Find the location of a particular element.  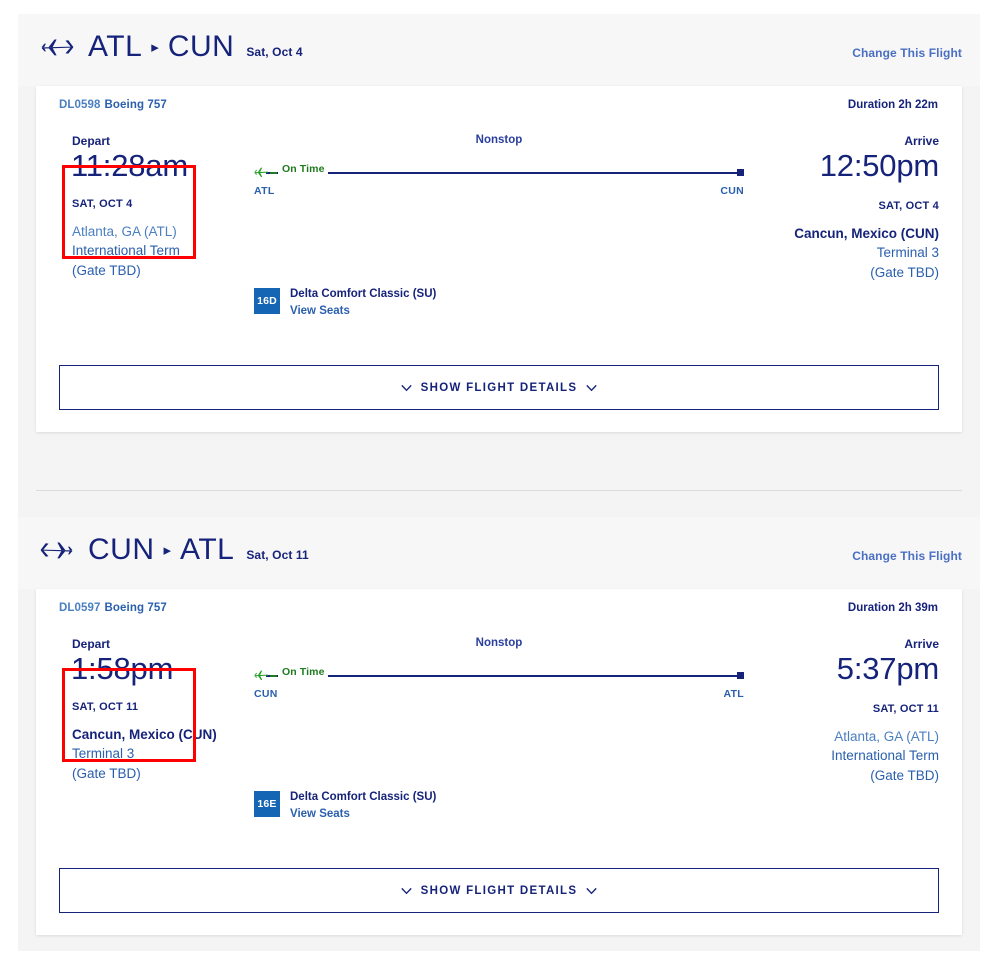

route-origin-code: ATL is located at coordinates (115, 46).